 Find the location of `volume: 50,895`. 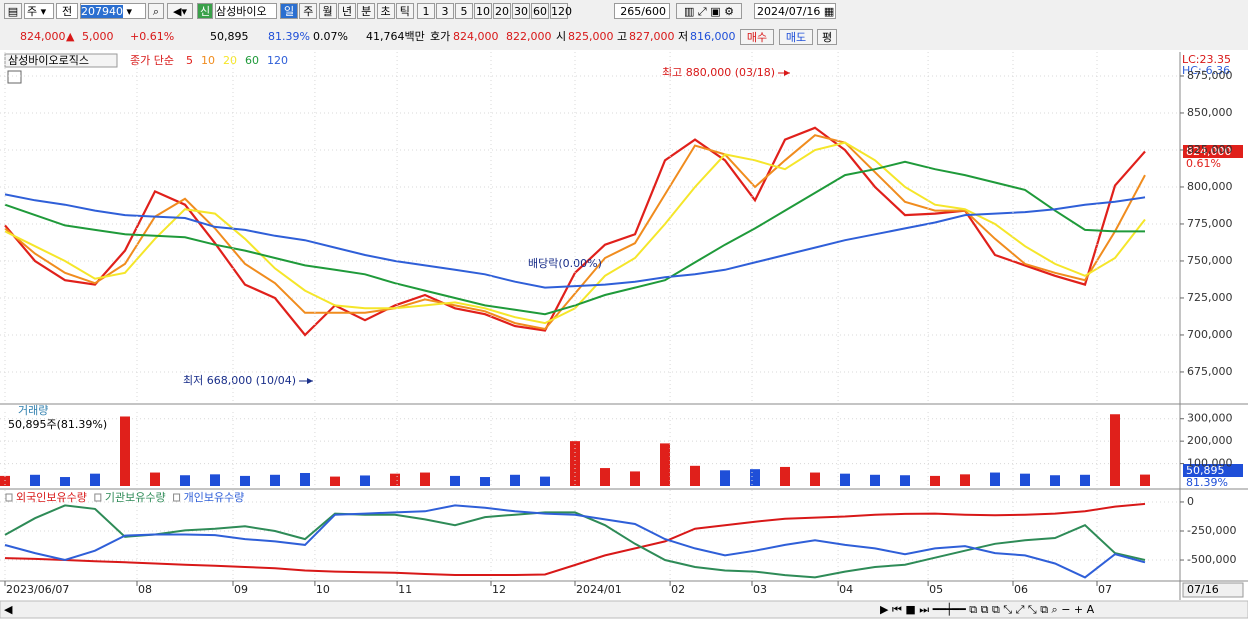

volume: 50,895 is located at coordinates (229, 36).